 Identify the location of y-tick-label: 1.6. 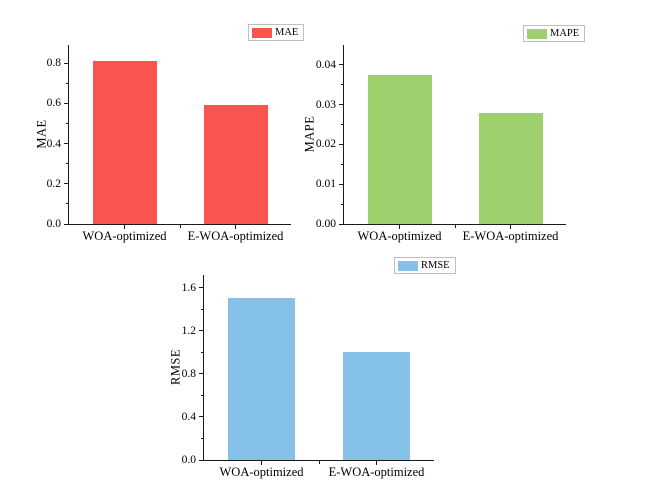
(188, 287).